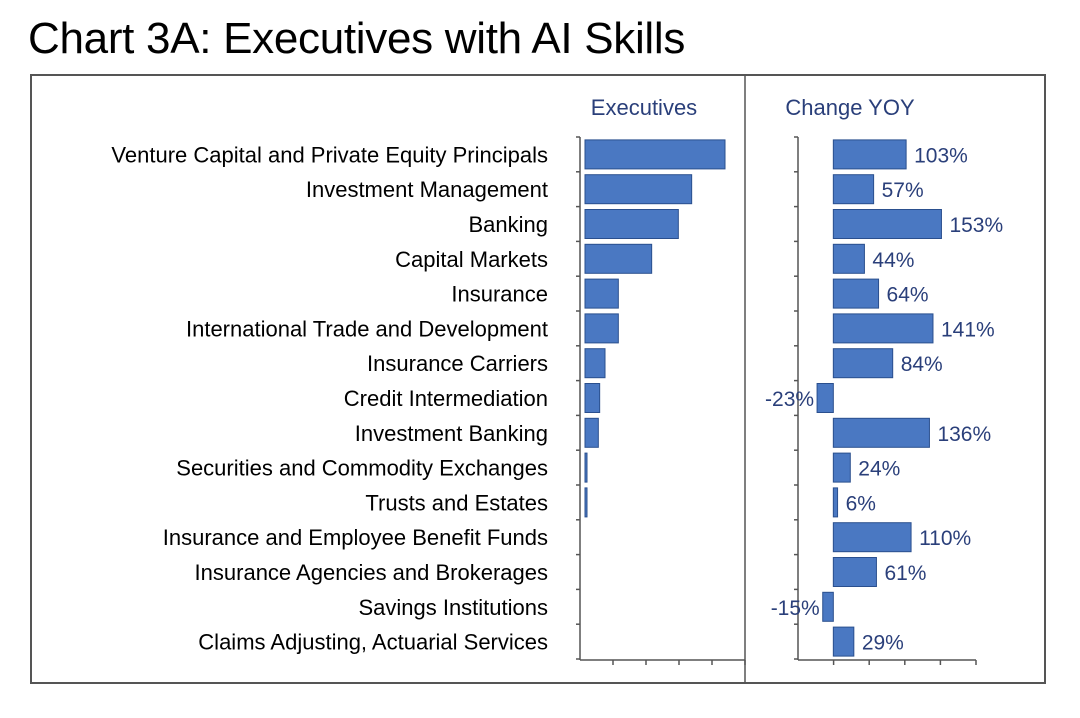 Image resolution: width=1080 pixels, height=718 pixels. I want to click on change-yoy-value-label: -23%, so click(789, 399).